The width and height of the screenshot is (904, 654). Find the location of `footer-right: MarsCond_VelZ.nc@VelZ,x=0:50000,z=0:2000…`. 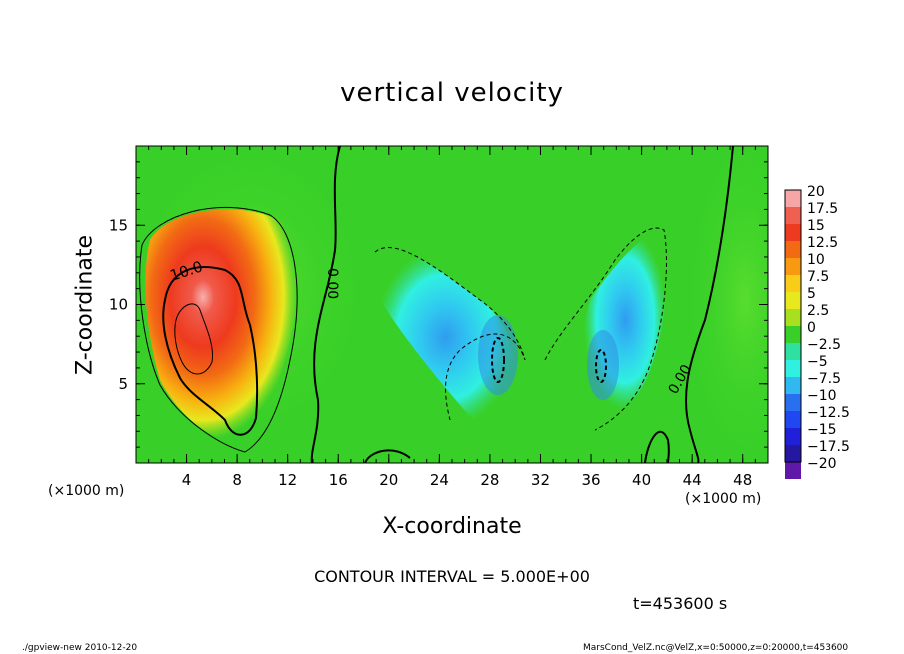

footer-right: MarsCond_VelZ.nc@VelZ,x=0:50000,z=0:2000… is located at coordinates (716, 648).